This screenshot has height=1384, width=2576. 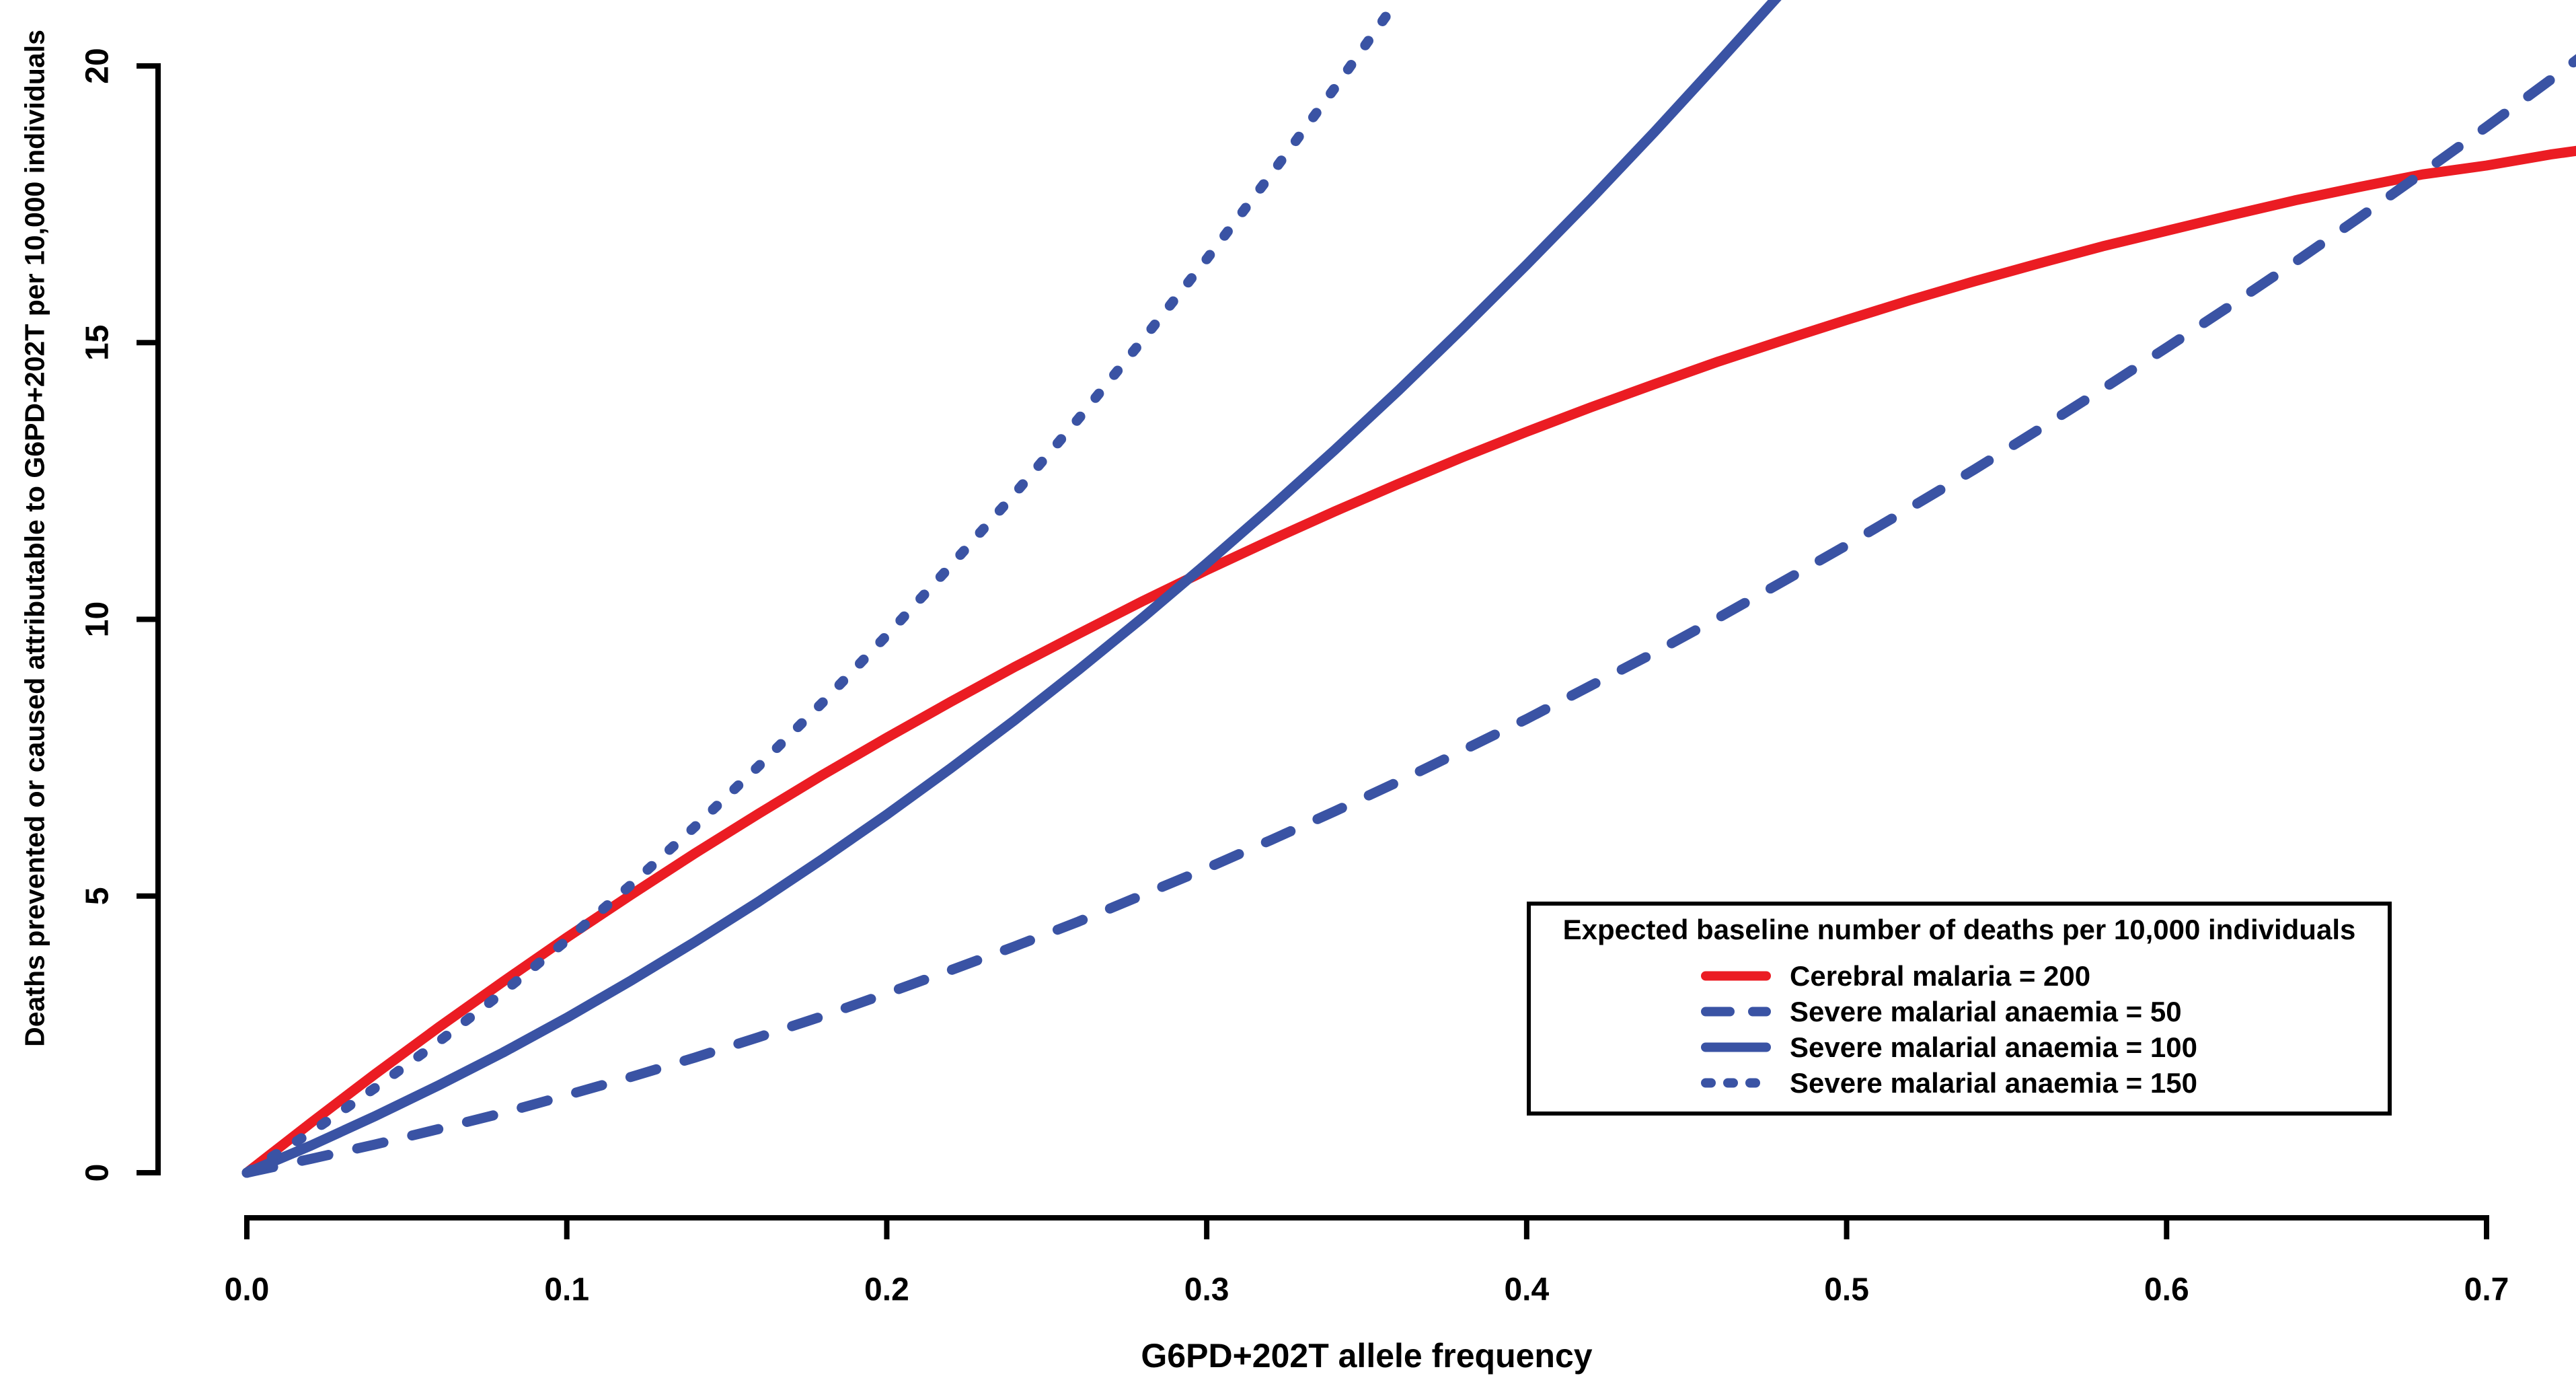 What do you see at coordinates (1367, 1356) in the screenshot?
I see `x-axis-title: G6PD+202T allele frequency` at bounding box center [1367, 1356].